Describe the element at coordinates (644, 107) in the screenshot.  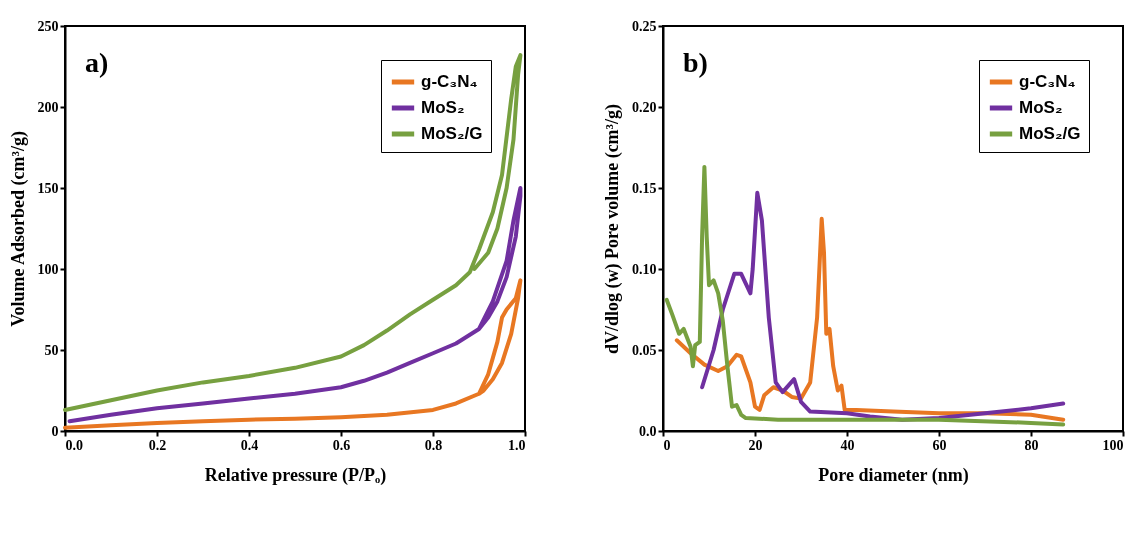
I see `y-tick-label: 0.20` at that location.